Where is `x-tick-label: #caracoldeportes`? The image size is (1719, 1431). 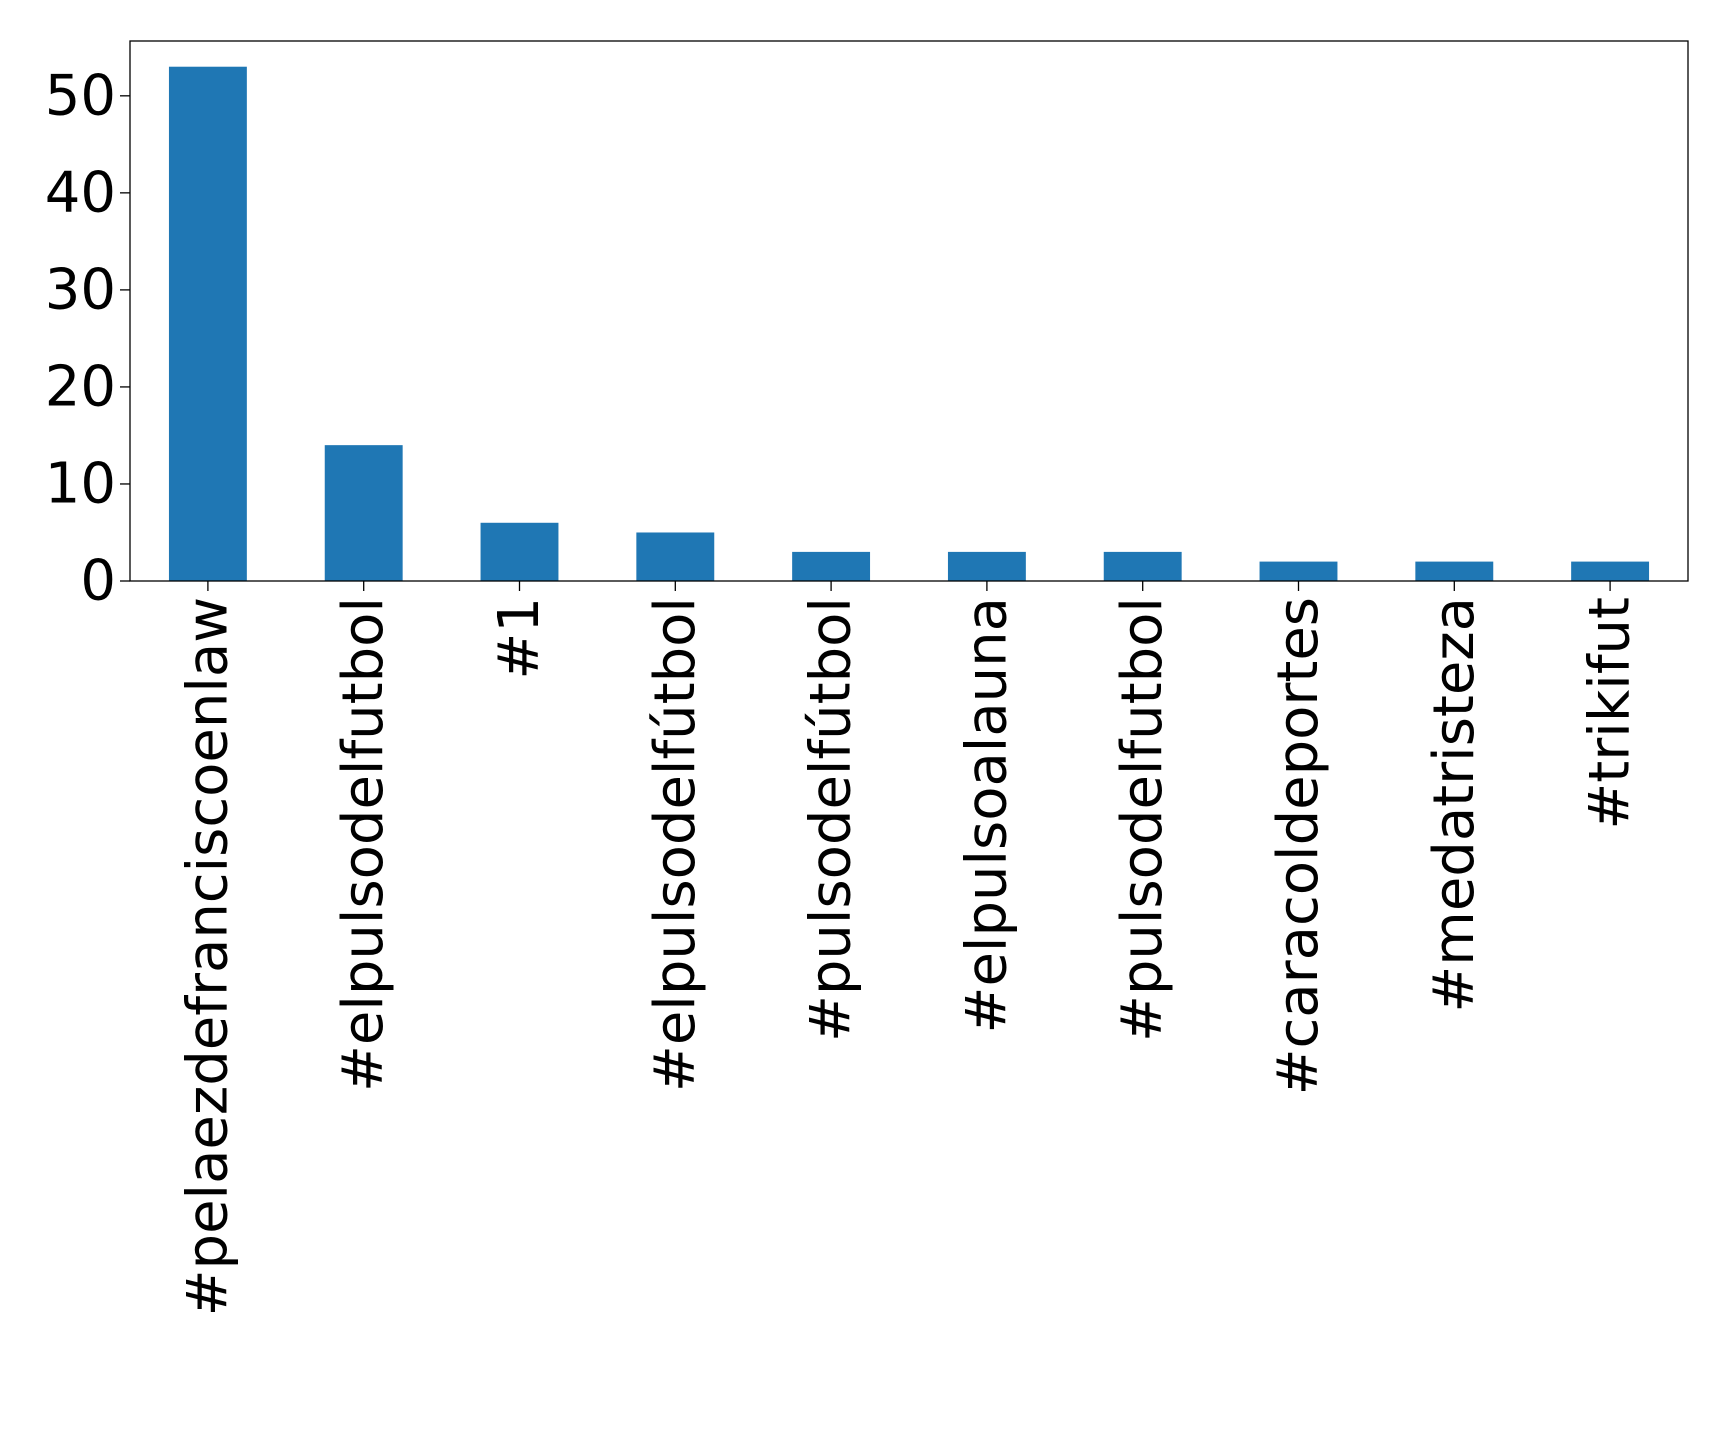
x-tick-label: #caracoldeportes is located at coordinates (1298, 846).